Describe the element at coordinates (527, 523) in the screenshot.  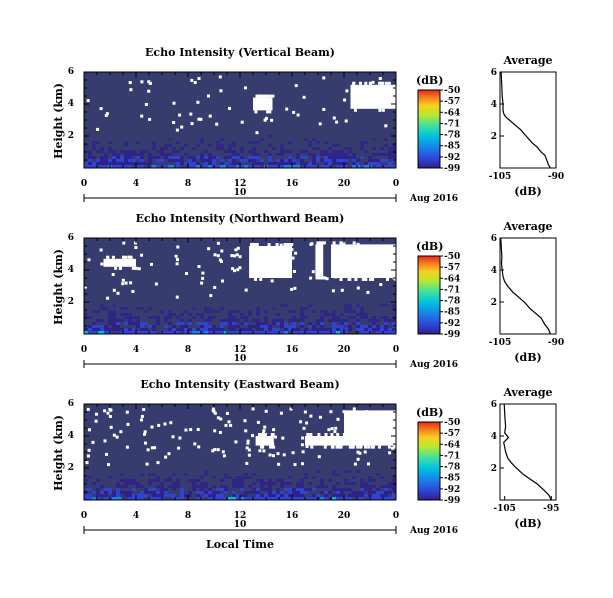
I see `profile-x-label: (dB)` at that location.